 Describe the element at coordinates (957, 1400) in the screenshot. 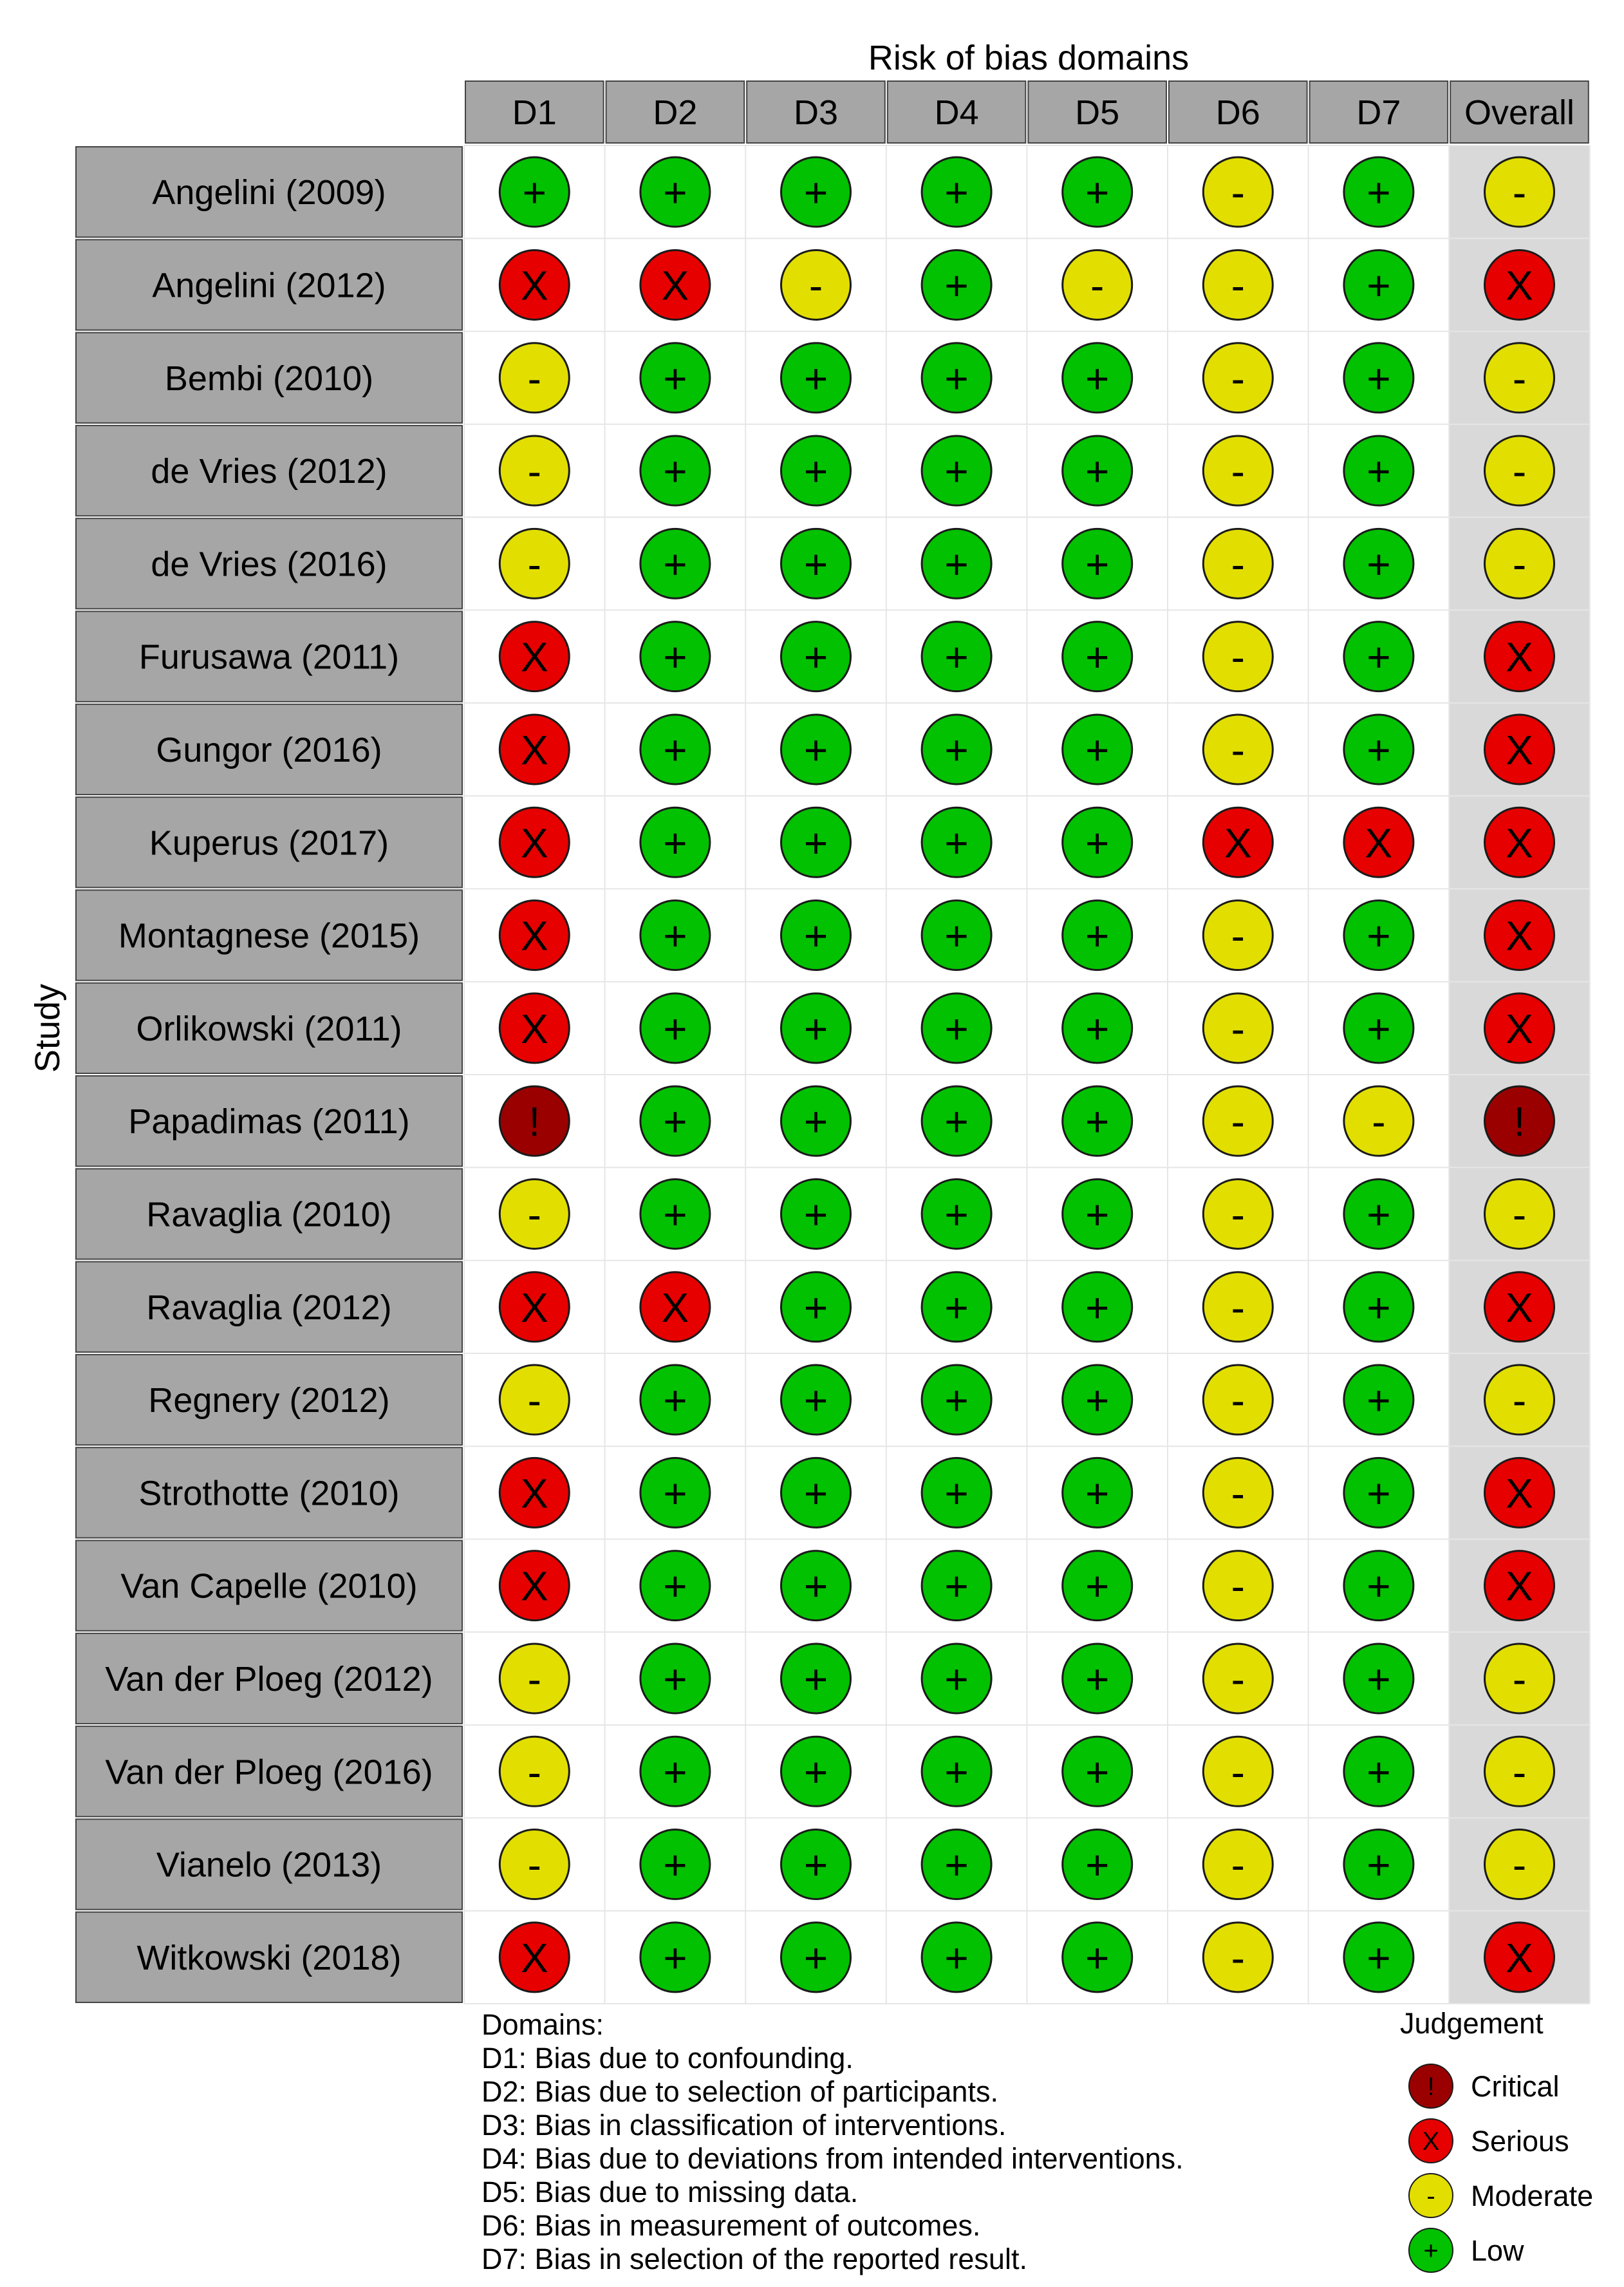

I see `judgement-low-regnery-2012-d4: +` at that location.